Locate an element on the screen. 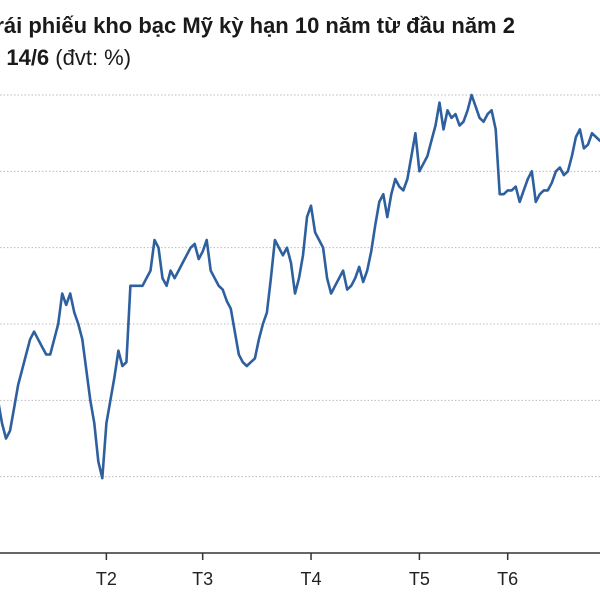 The image size is (600, 600). chart-title-line-2: y 14/6 (đvt: %) is located at coordinates (65, 58).